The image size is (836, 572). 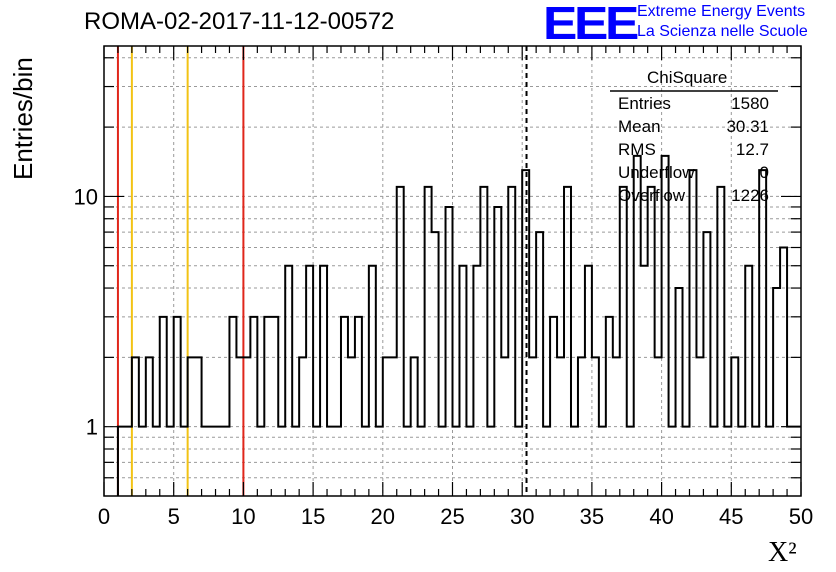 I want to click on x-tick-label: 5, so click(x=174, y=516).